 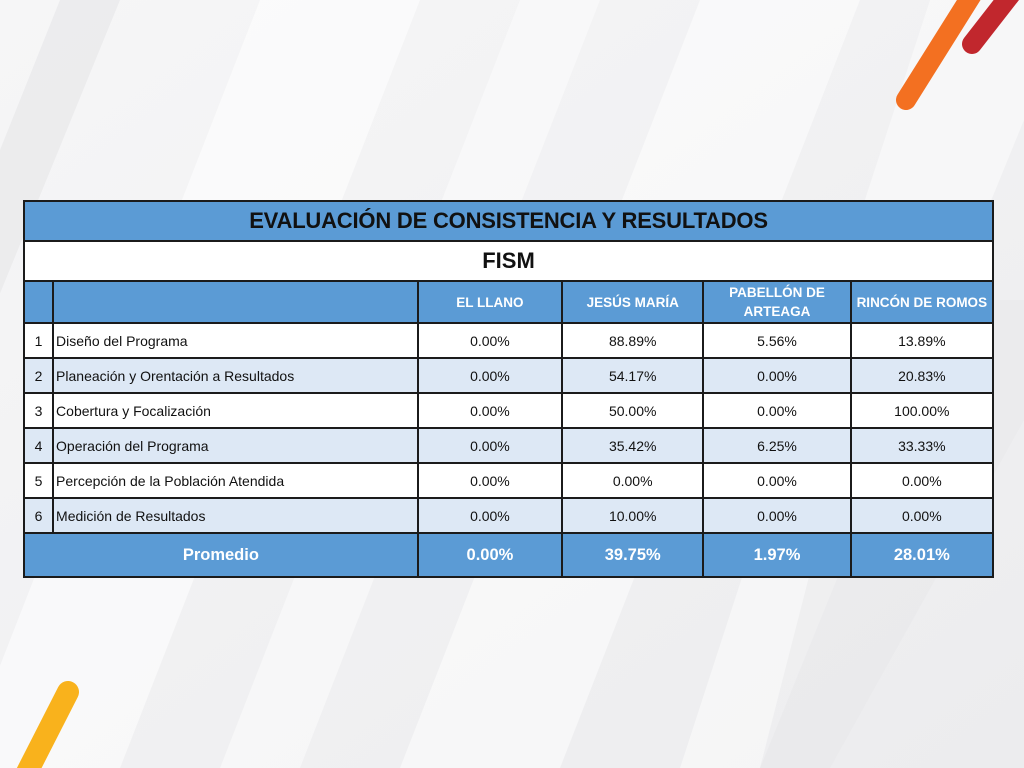 I want to click on row-label: Percepción de la Población Atendida, so click(x=235, y=480).